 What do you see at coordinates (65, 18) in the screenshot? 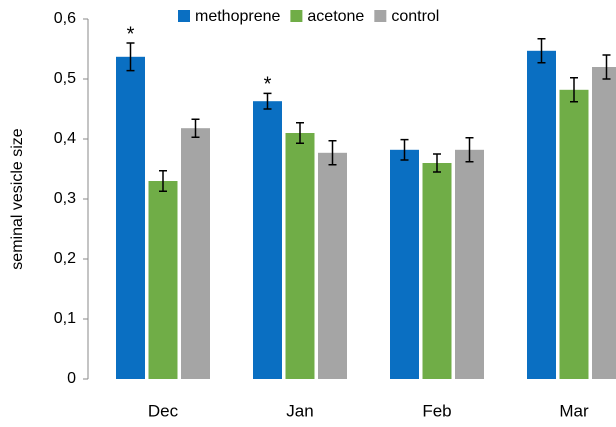
I see `y-tick-label: 0,6` at bounding box center [65, 18].